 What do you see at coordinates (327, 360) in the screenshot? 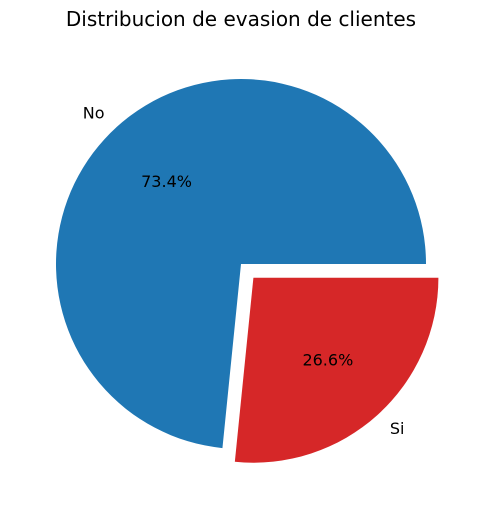
I see `percent-label-si: 26.6%` at bounding box center [327, 360].